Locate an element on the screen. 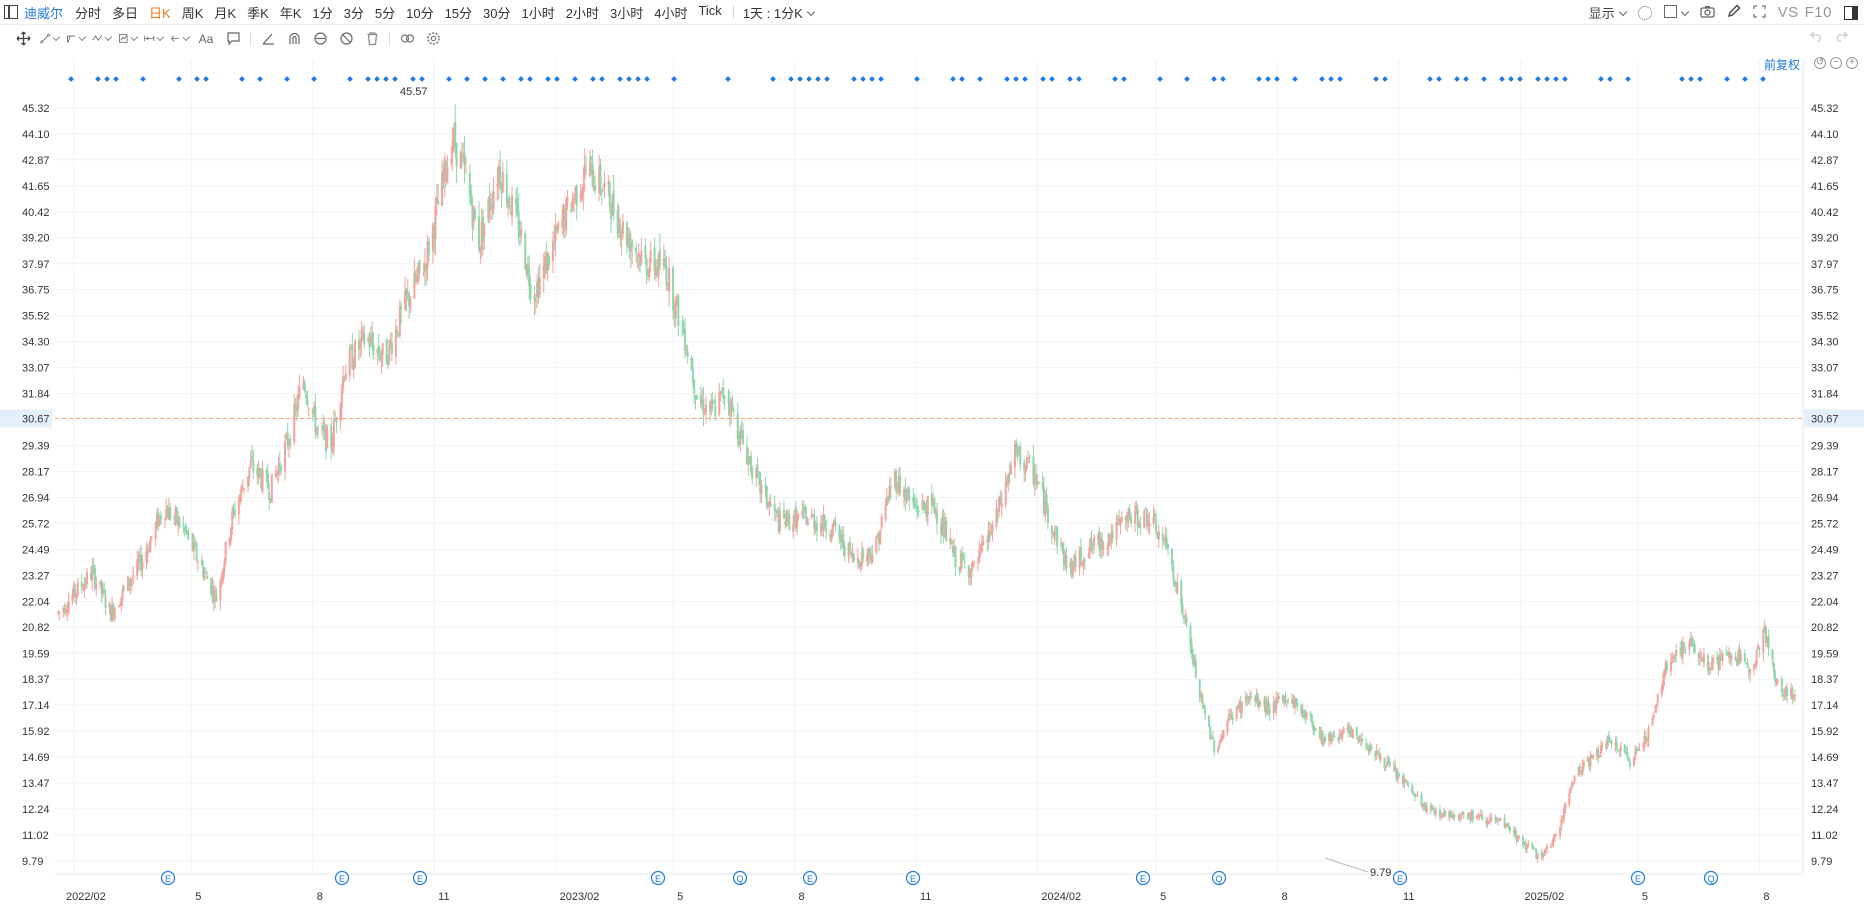 The width and height of the screenshot is (1864, 909). measure-icon is located at coordinates (153, 39).